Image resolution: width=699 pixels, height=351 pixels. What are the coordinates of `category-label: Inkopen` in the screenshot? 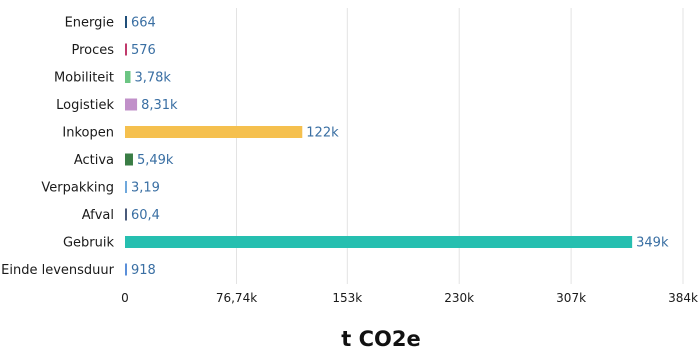 It's located at (88, 133).